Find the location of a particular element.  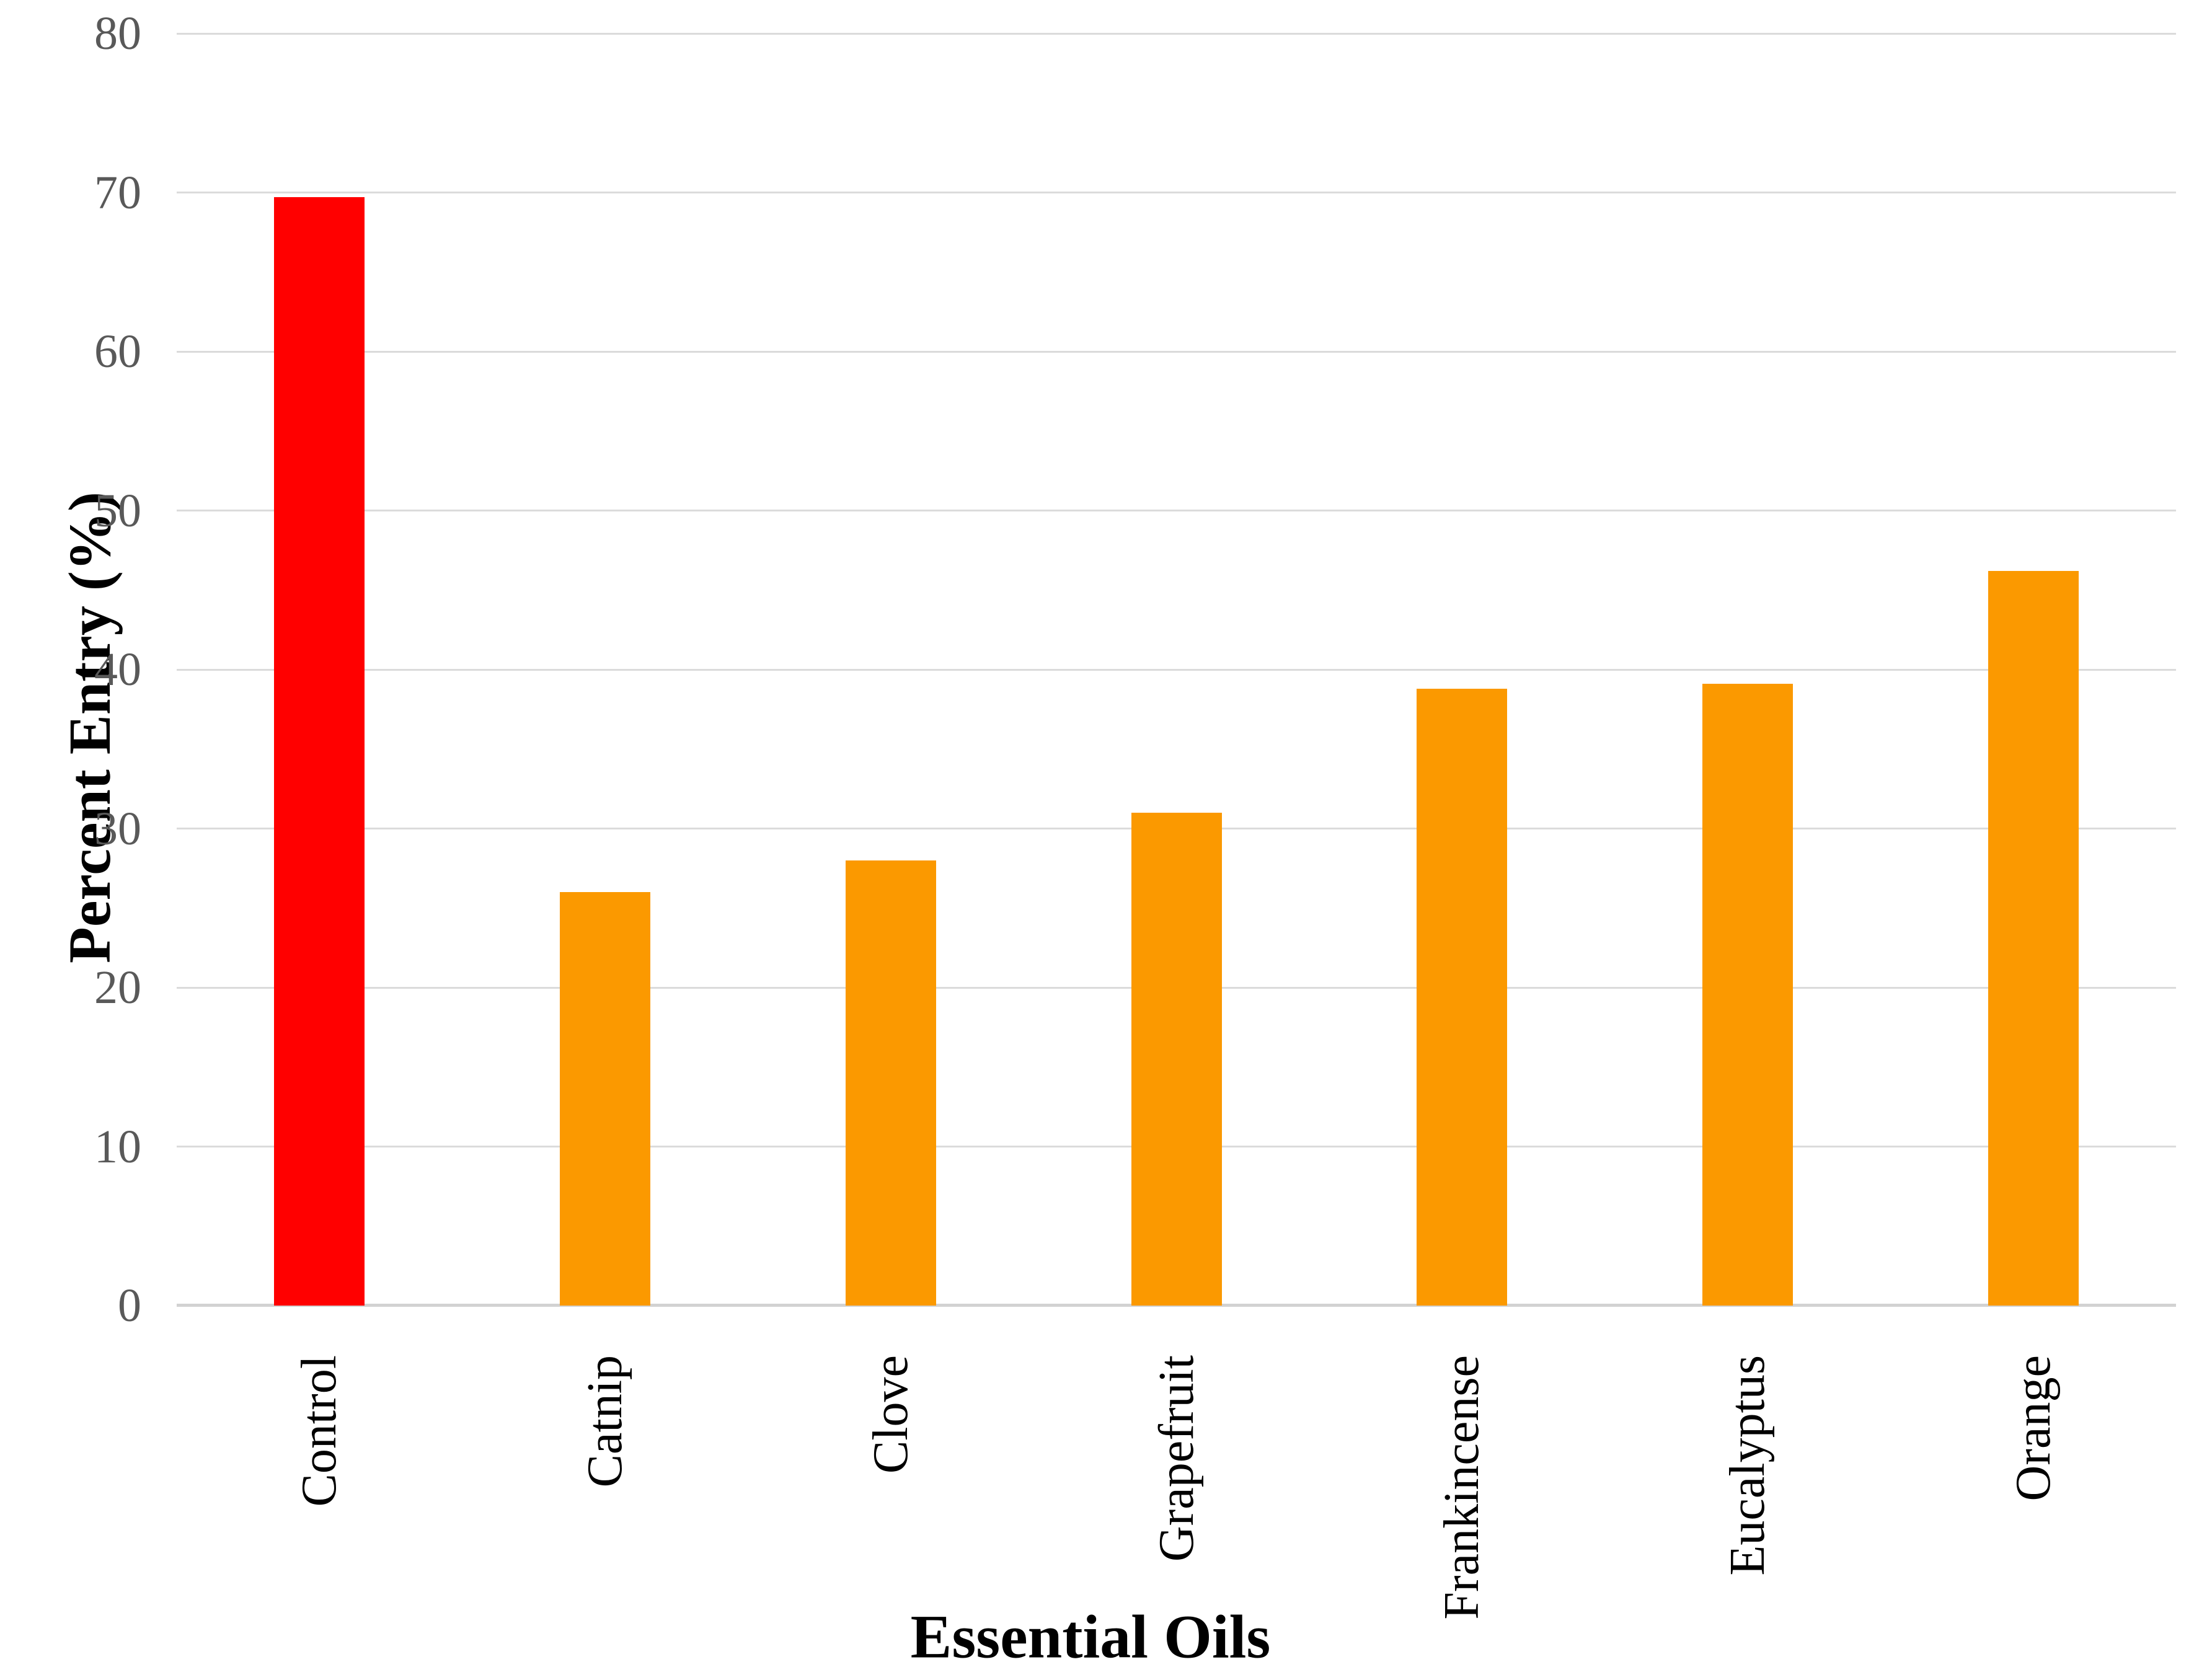

y-tick-label-30: 30 is located at coordinates (117, 829).